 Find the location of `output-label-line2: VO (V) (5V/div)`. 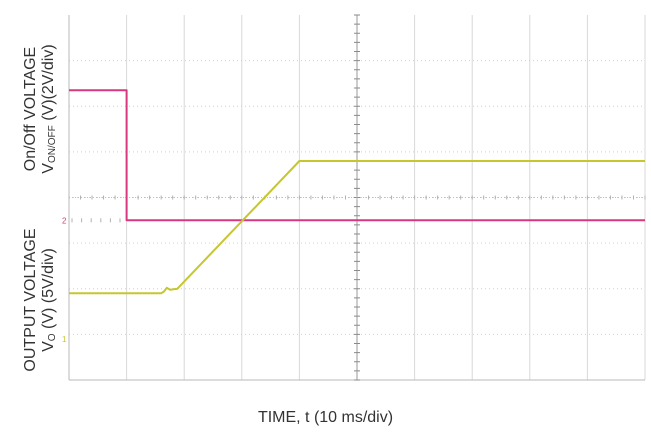

output-label-line2: VO (V) (5V/div) is located at coordinates (49, 300).